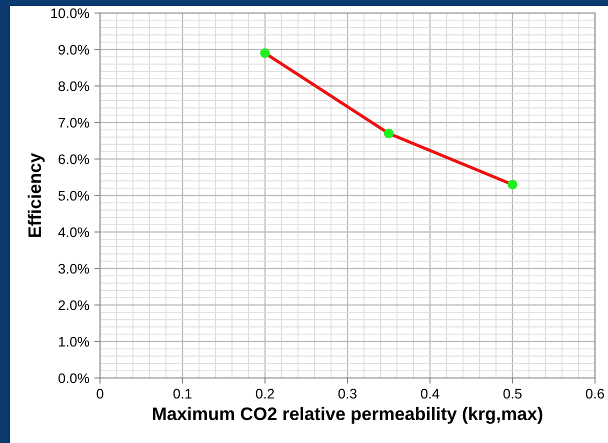 The width and height of the screenshot is (608, 443). Describe the element at coordinates (74, 341) in the screenshot. I see `y-tick-label: 1.0%` at that location.